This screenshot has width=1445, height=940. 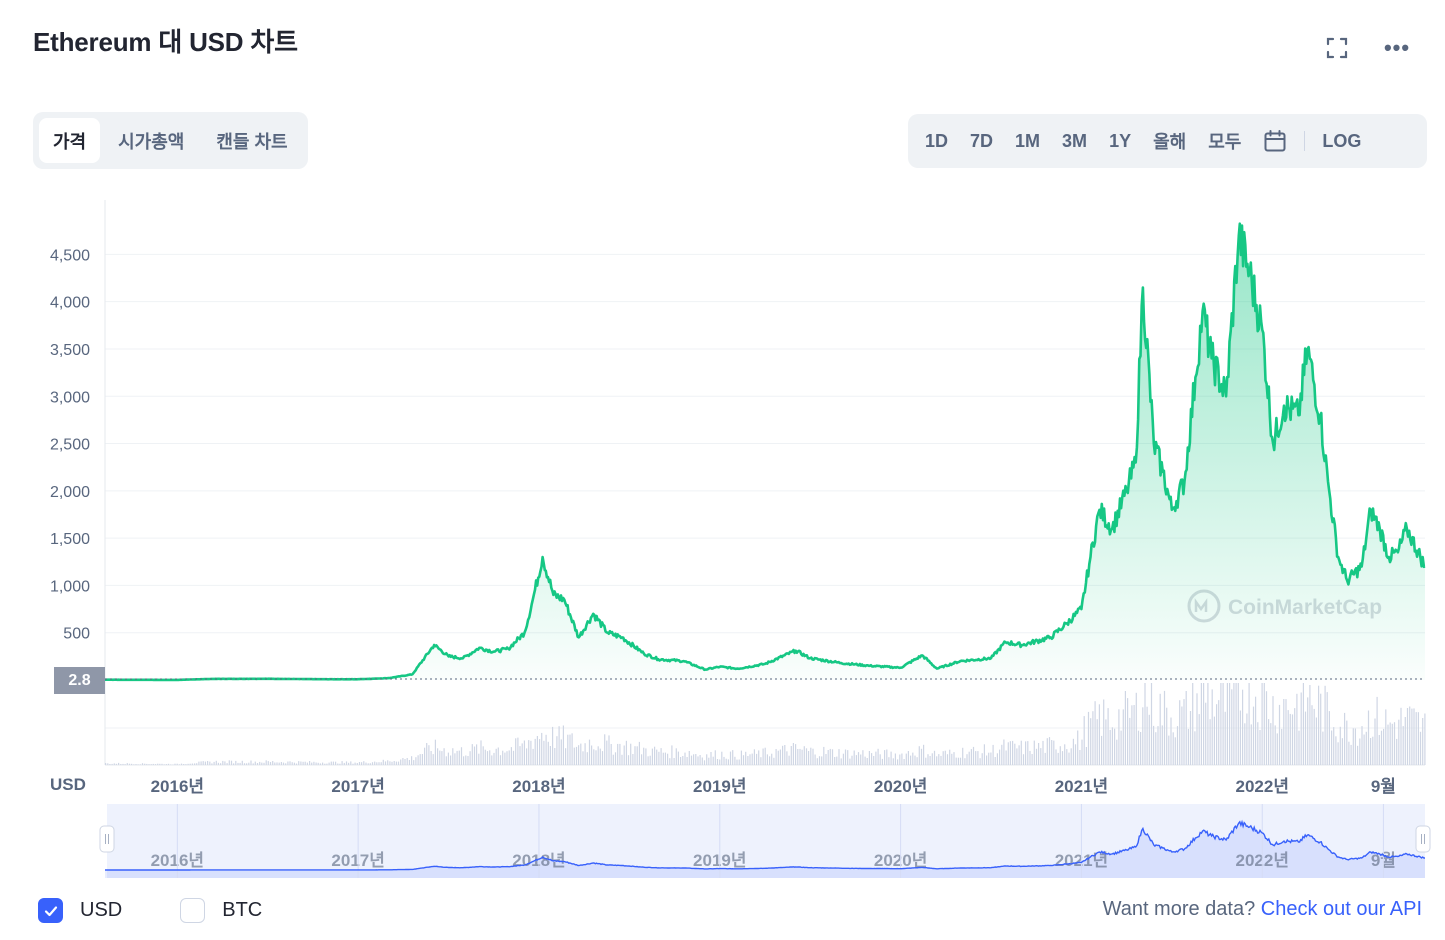 I want to click on tab-candle-chart: 캔들 차트, so click(x=252, y=141).